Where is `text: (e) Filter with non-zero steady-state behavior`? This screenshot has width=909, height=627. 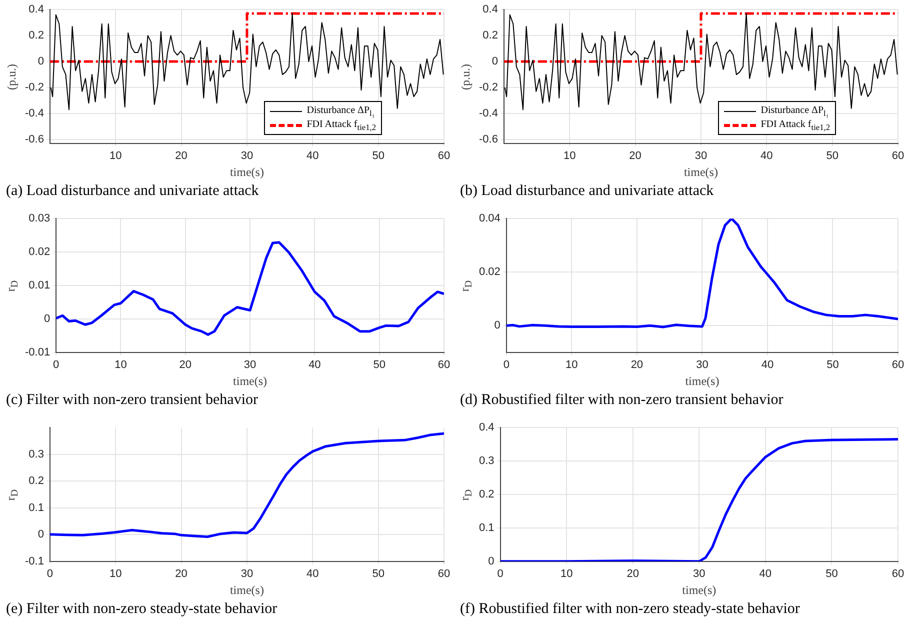
text: (e) Filter with non-zero steady-state behavior is located at coordinates (141, 609).